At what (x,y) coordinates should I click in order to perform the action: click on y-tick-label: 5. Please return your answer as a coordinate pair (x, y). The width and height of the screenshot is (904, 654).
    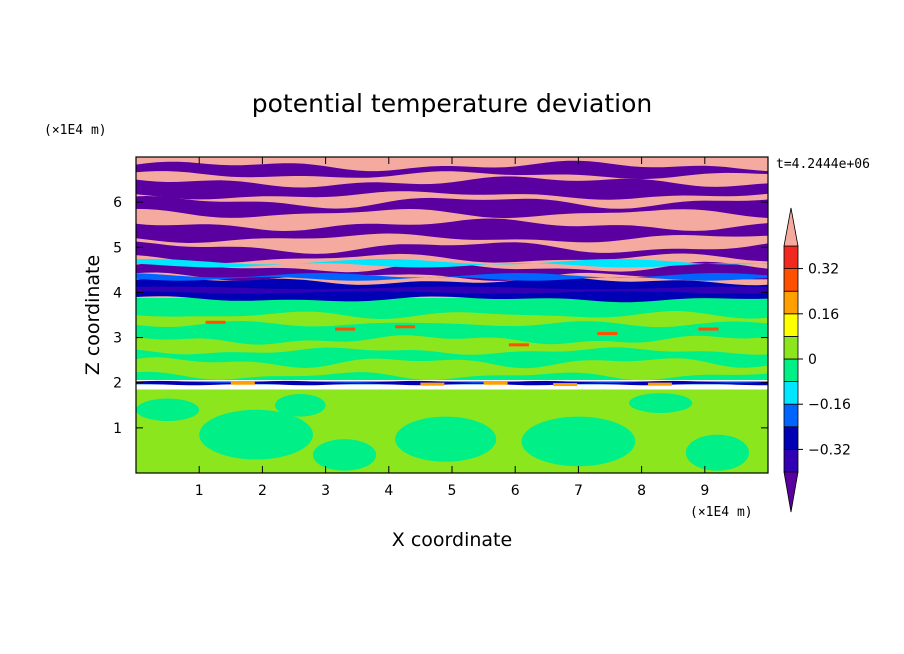
    Looking at the image, I should click on (117, 248).